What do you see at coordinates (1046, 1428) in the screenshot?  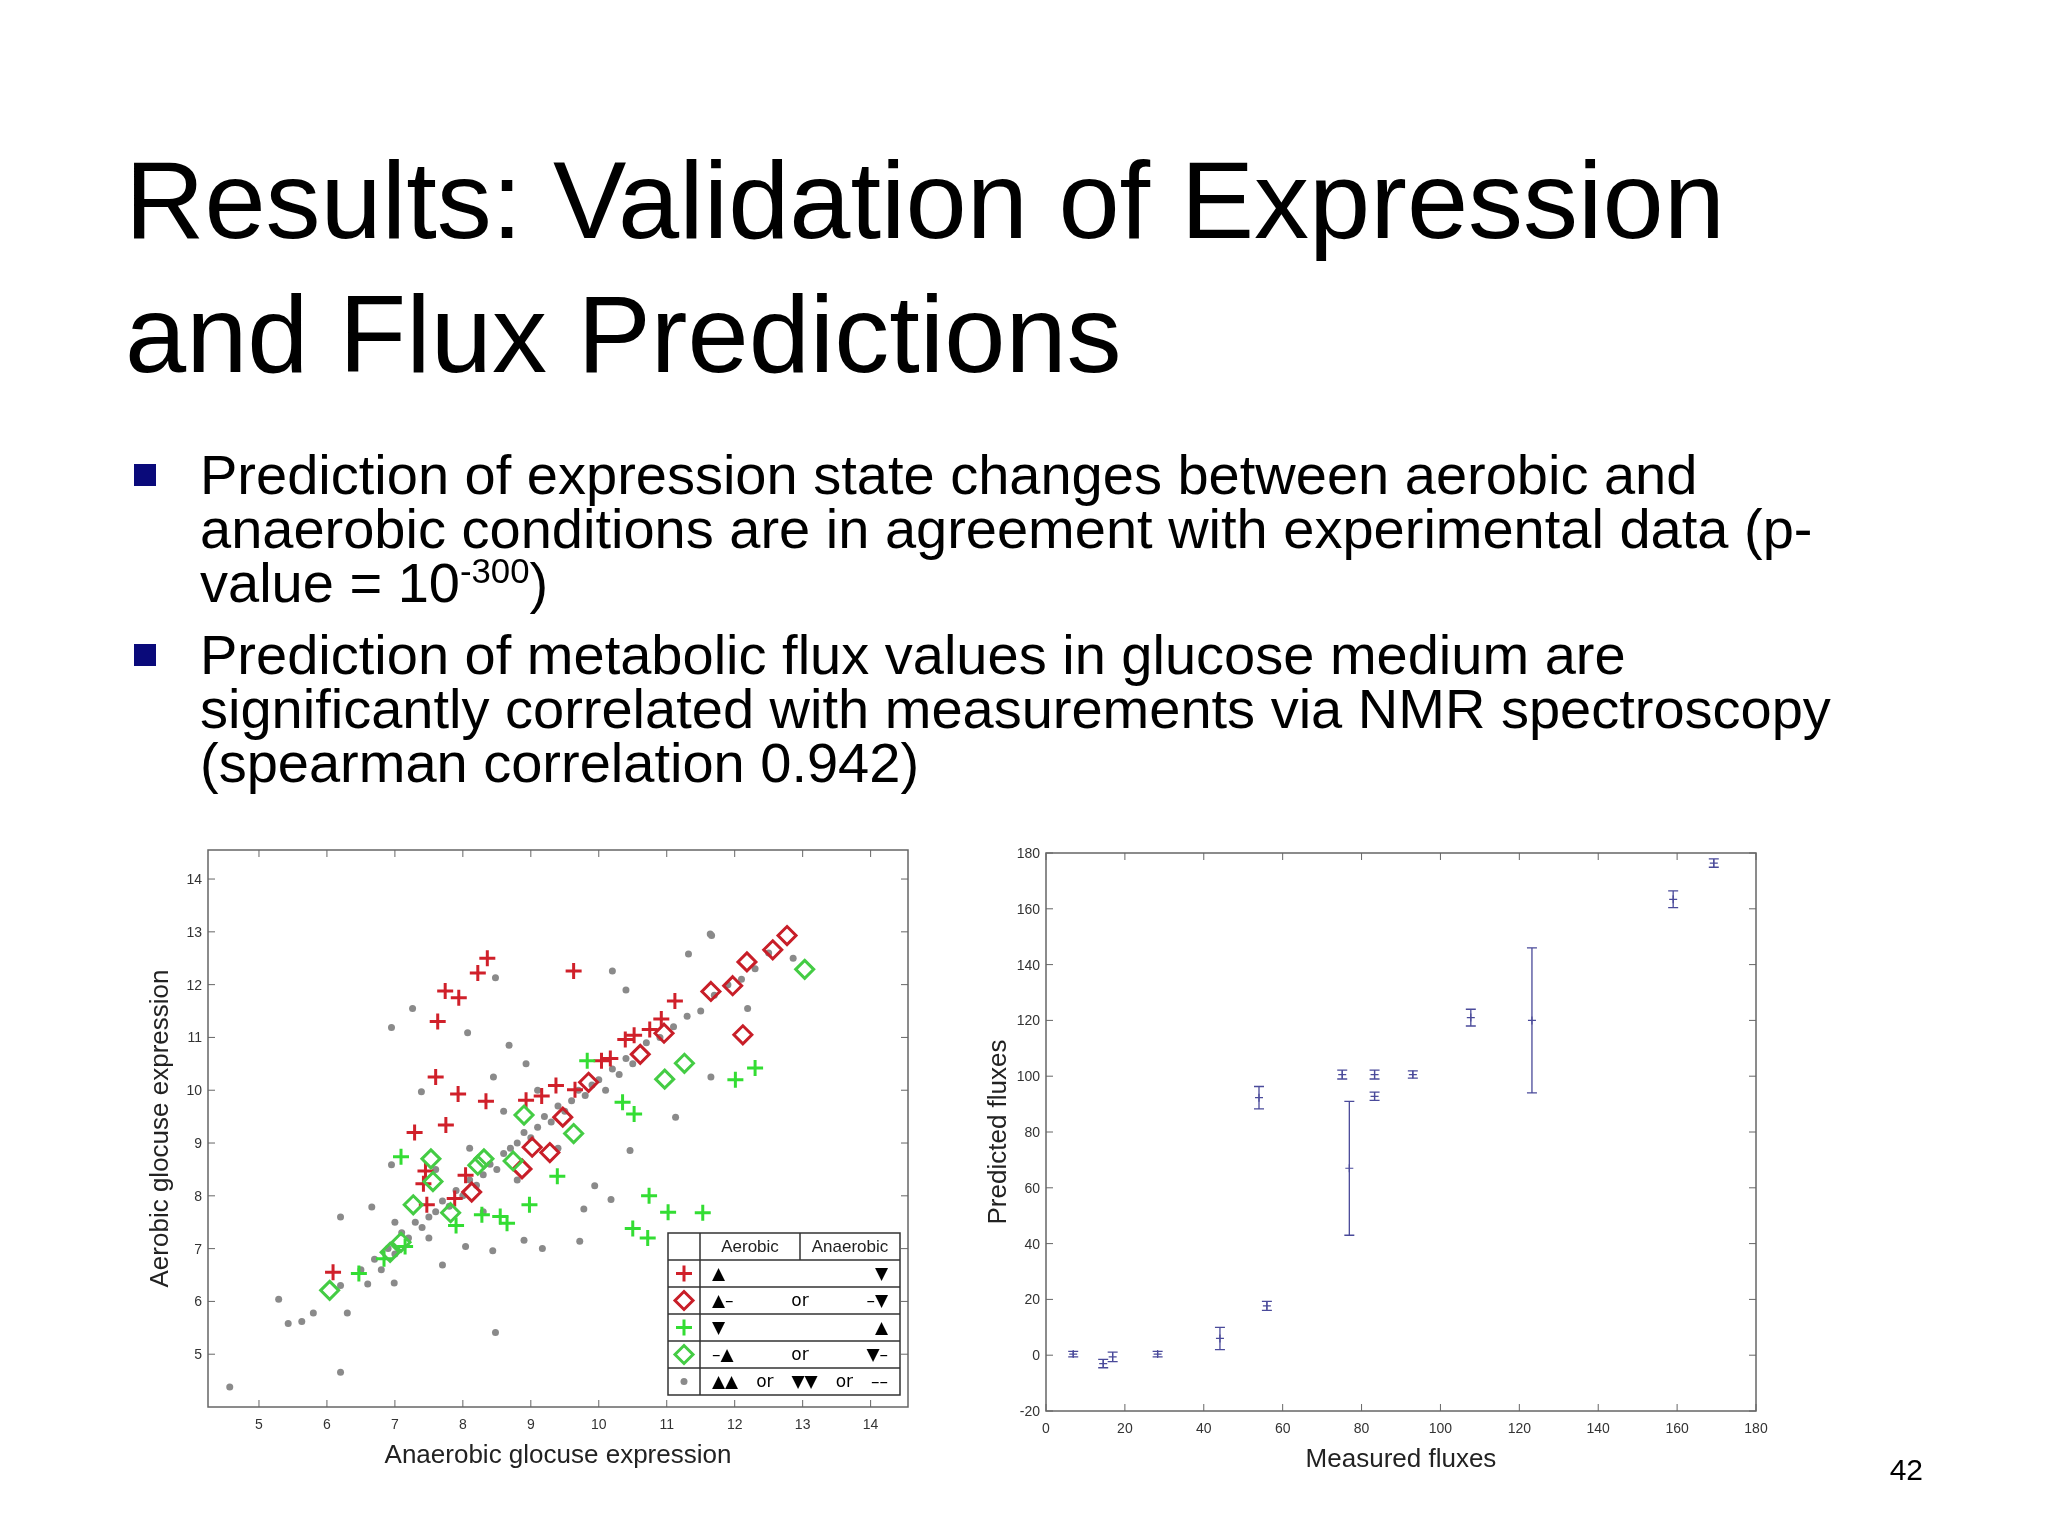 I see `x-tick-label: 0` at bounding box center [1046, 1428].